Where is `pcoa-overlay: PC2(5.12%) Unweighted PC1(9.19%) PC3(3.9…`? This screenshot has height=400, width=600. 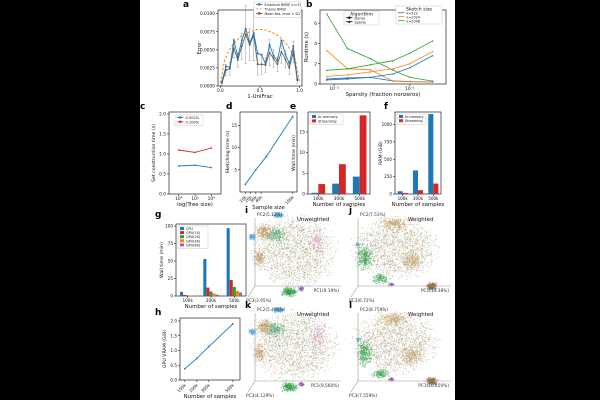 pcoa-overlay: PC2(5.12%) Unweighted PC1(9.19%) PC3(3.9… is located at coordinates (293, 258).